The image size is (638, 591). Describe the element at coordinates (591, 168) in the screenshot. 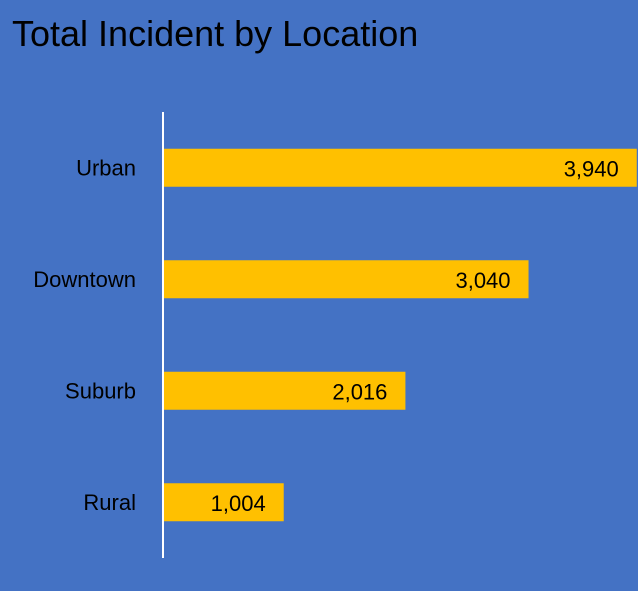

I see `data-label-urban: 3,940` at that location.